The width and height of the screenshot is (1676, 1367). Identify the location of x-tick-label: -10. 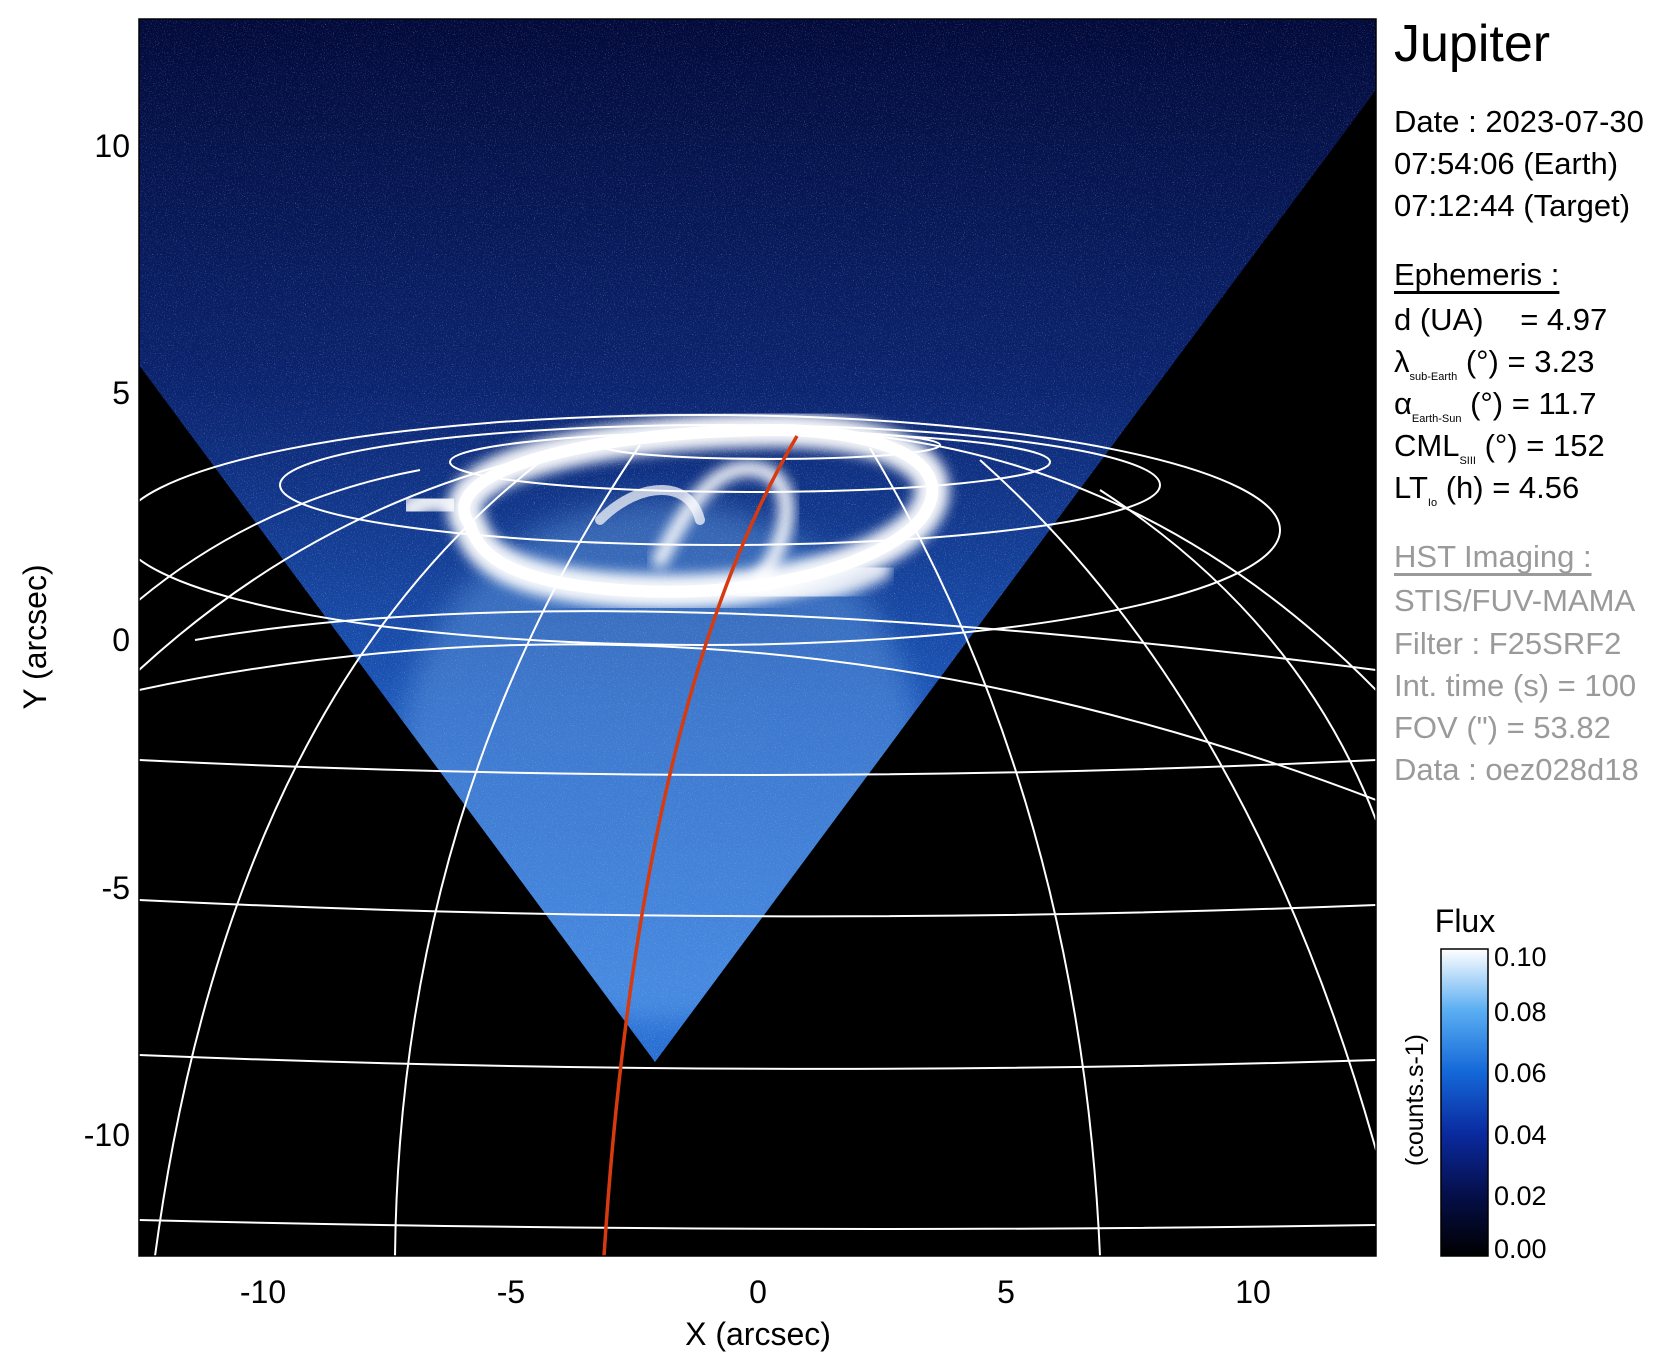
(263, 1292).